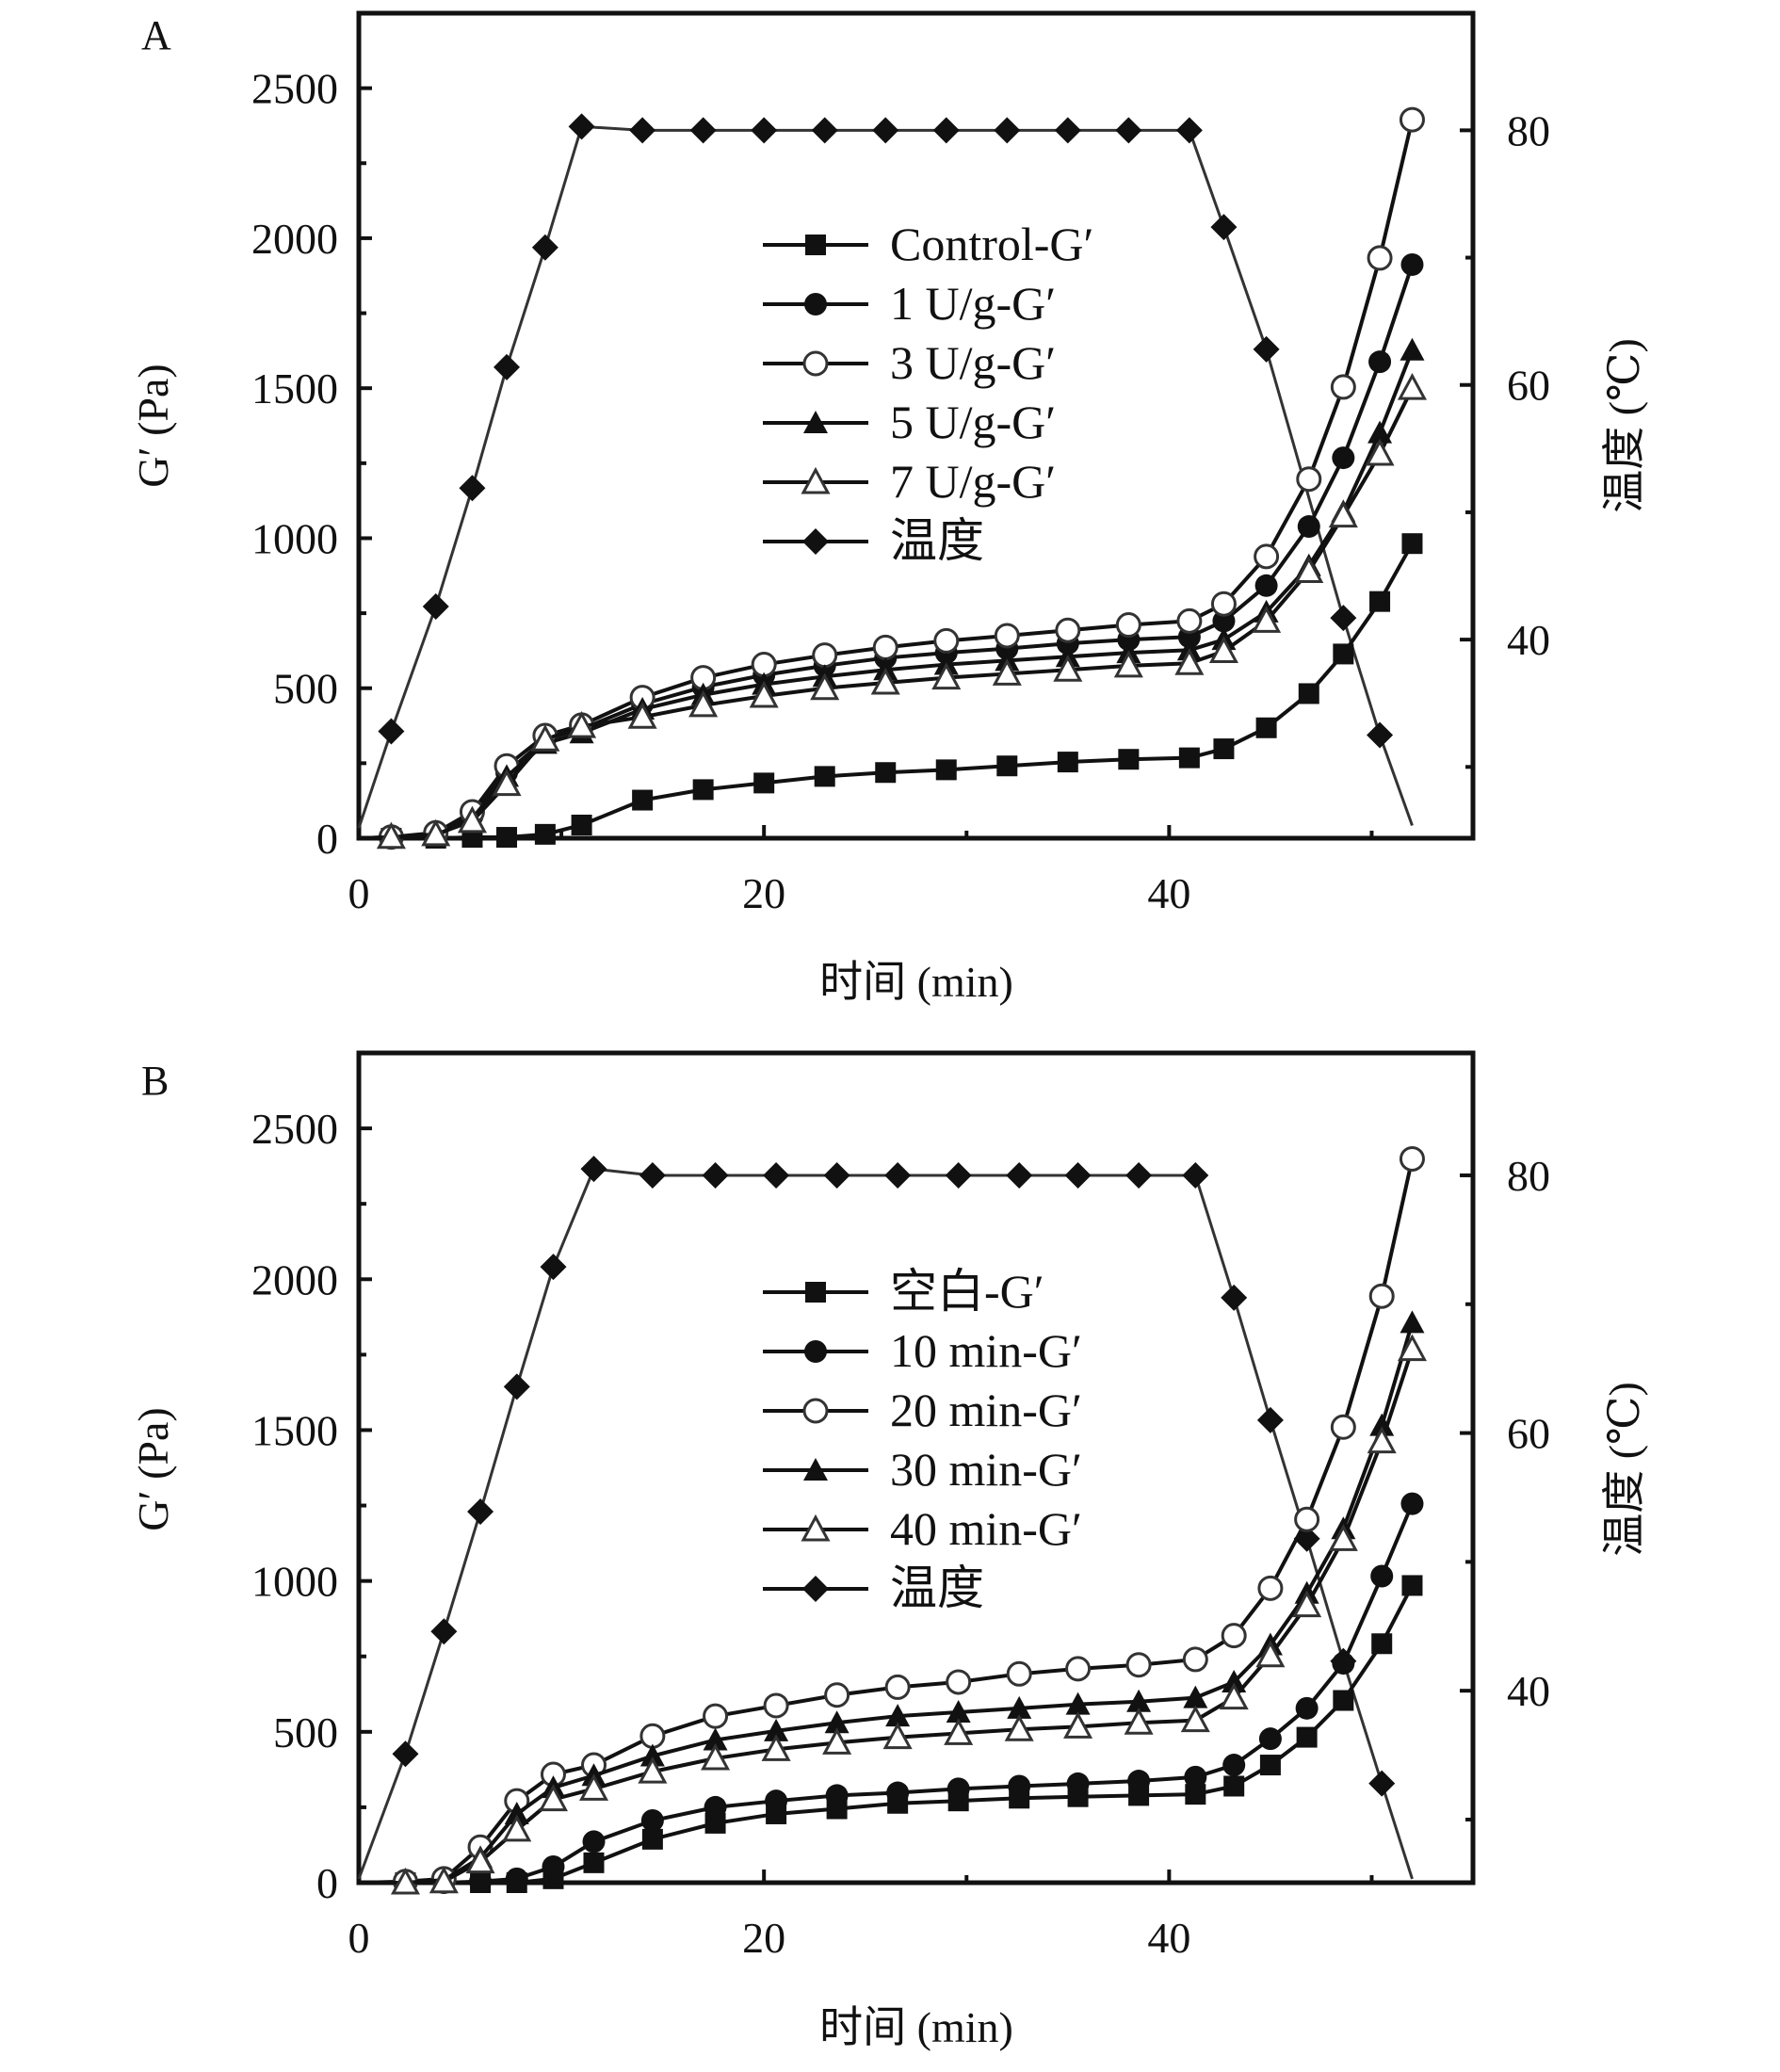  I want to click on legend-label: 40 min-G′, so click(986, 1528).